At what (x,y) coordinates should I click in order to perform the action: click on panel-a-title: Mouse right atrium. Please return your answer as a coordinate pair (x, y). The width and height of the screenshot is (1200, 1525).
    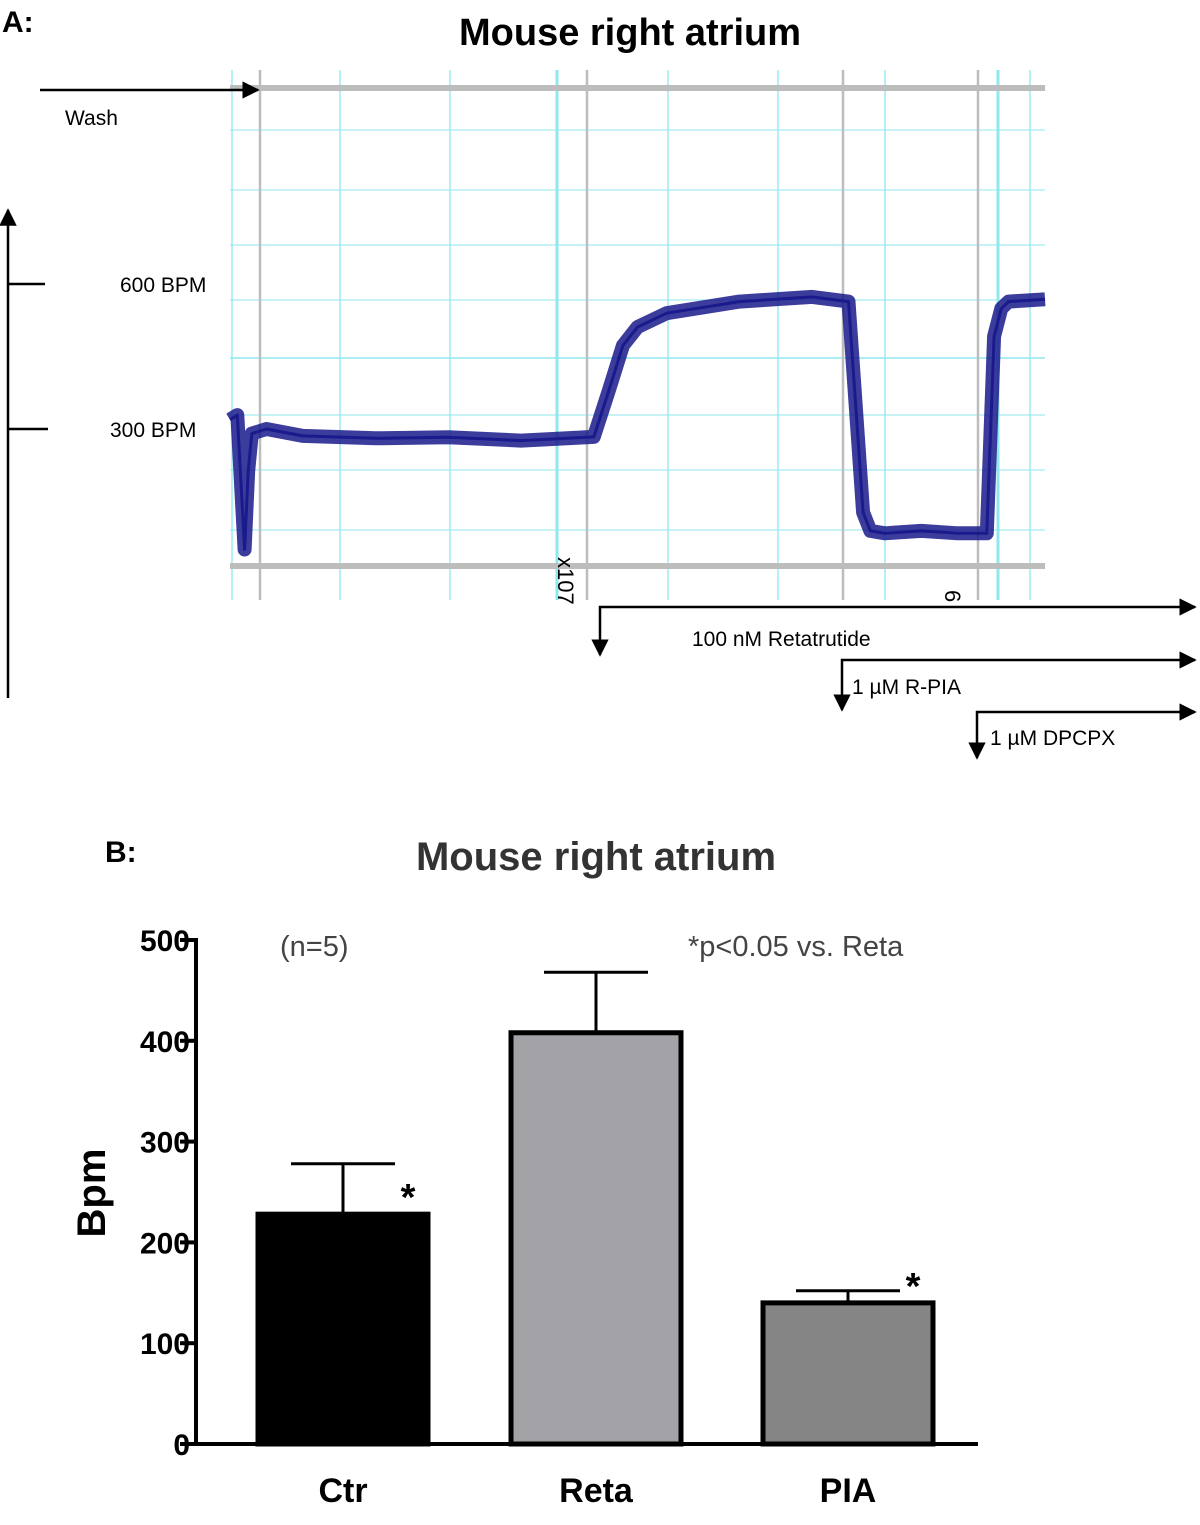
    Looking at the image, I should click on (630, 33).